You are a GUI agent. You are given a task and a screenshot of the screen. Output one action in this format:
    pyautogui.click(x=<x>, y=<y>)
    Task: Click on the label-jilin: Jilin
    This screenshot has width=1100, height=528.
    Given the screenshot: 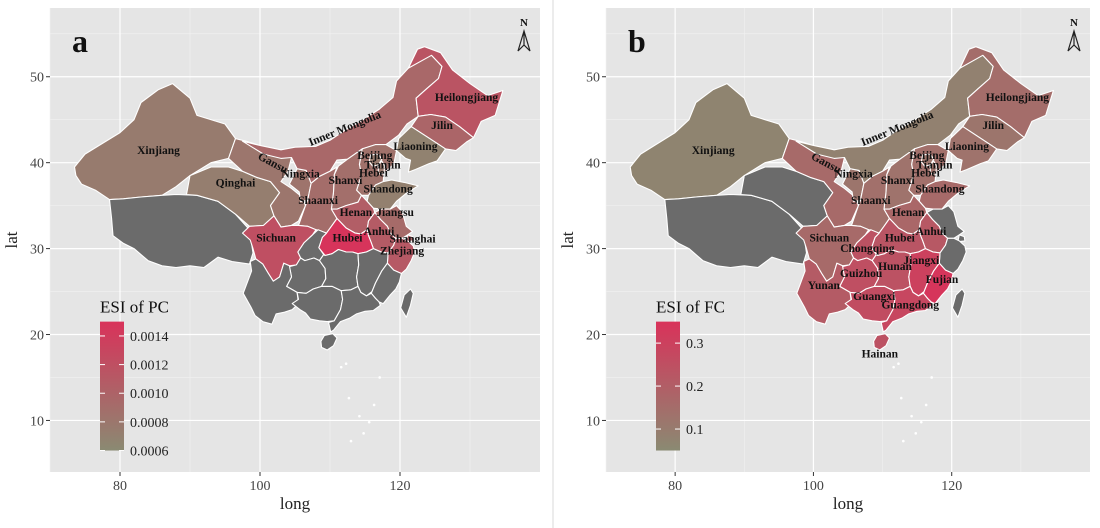 What is the action you would take?
    pyautogui.click(x=442, y=126)
    